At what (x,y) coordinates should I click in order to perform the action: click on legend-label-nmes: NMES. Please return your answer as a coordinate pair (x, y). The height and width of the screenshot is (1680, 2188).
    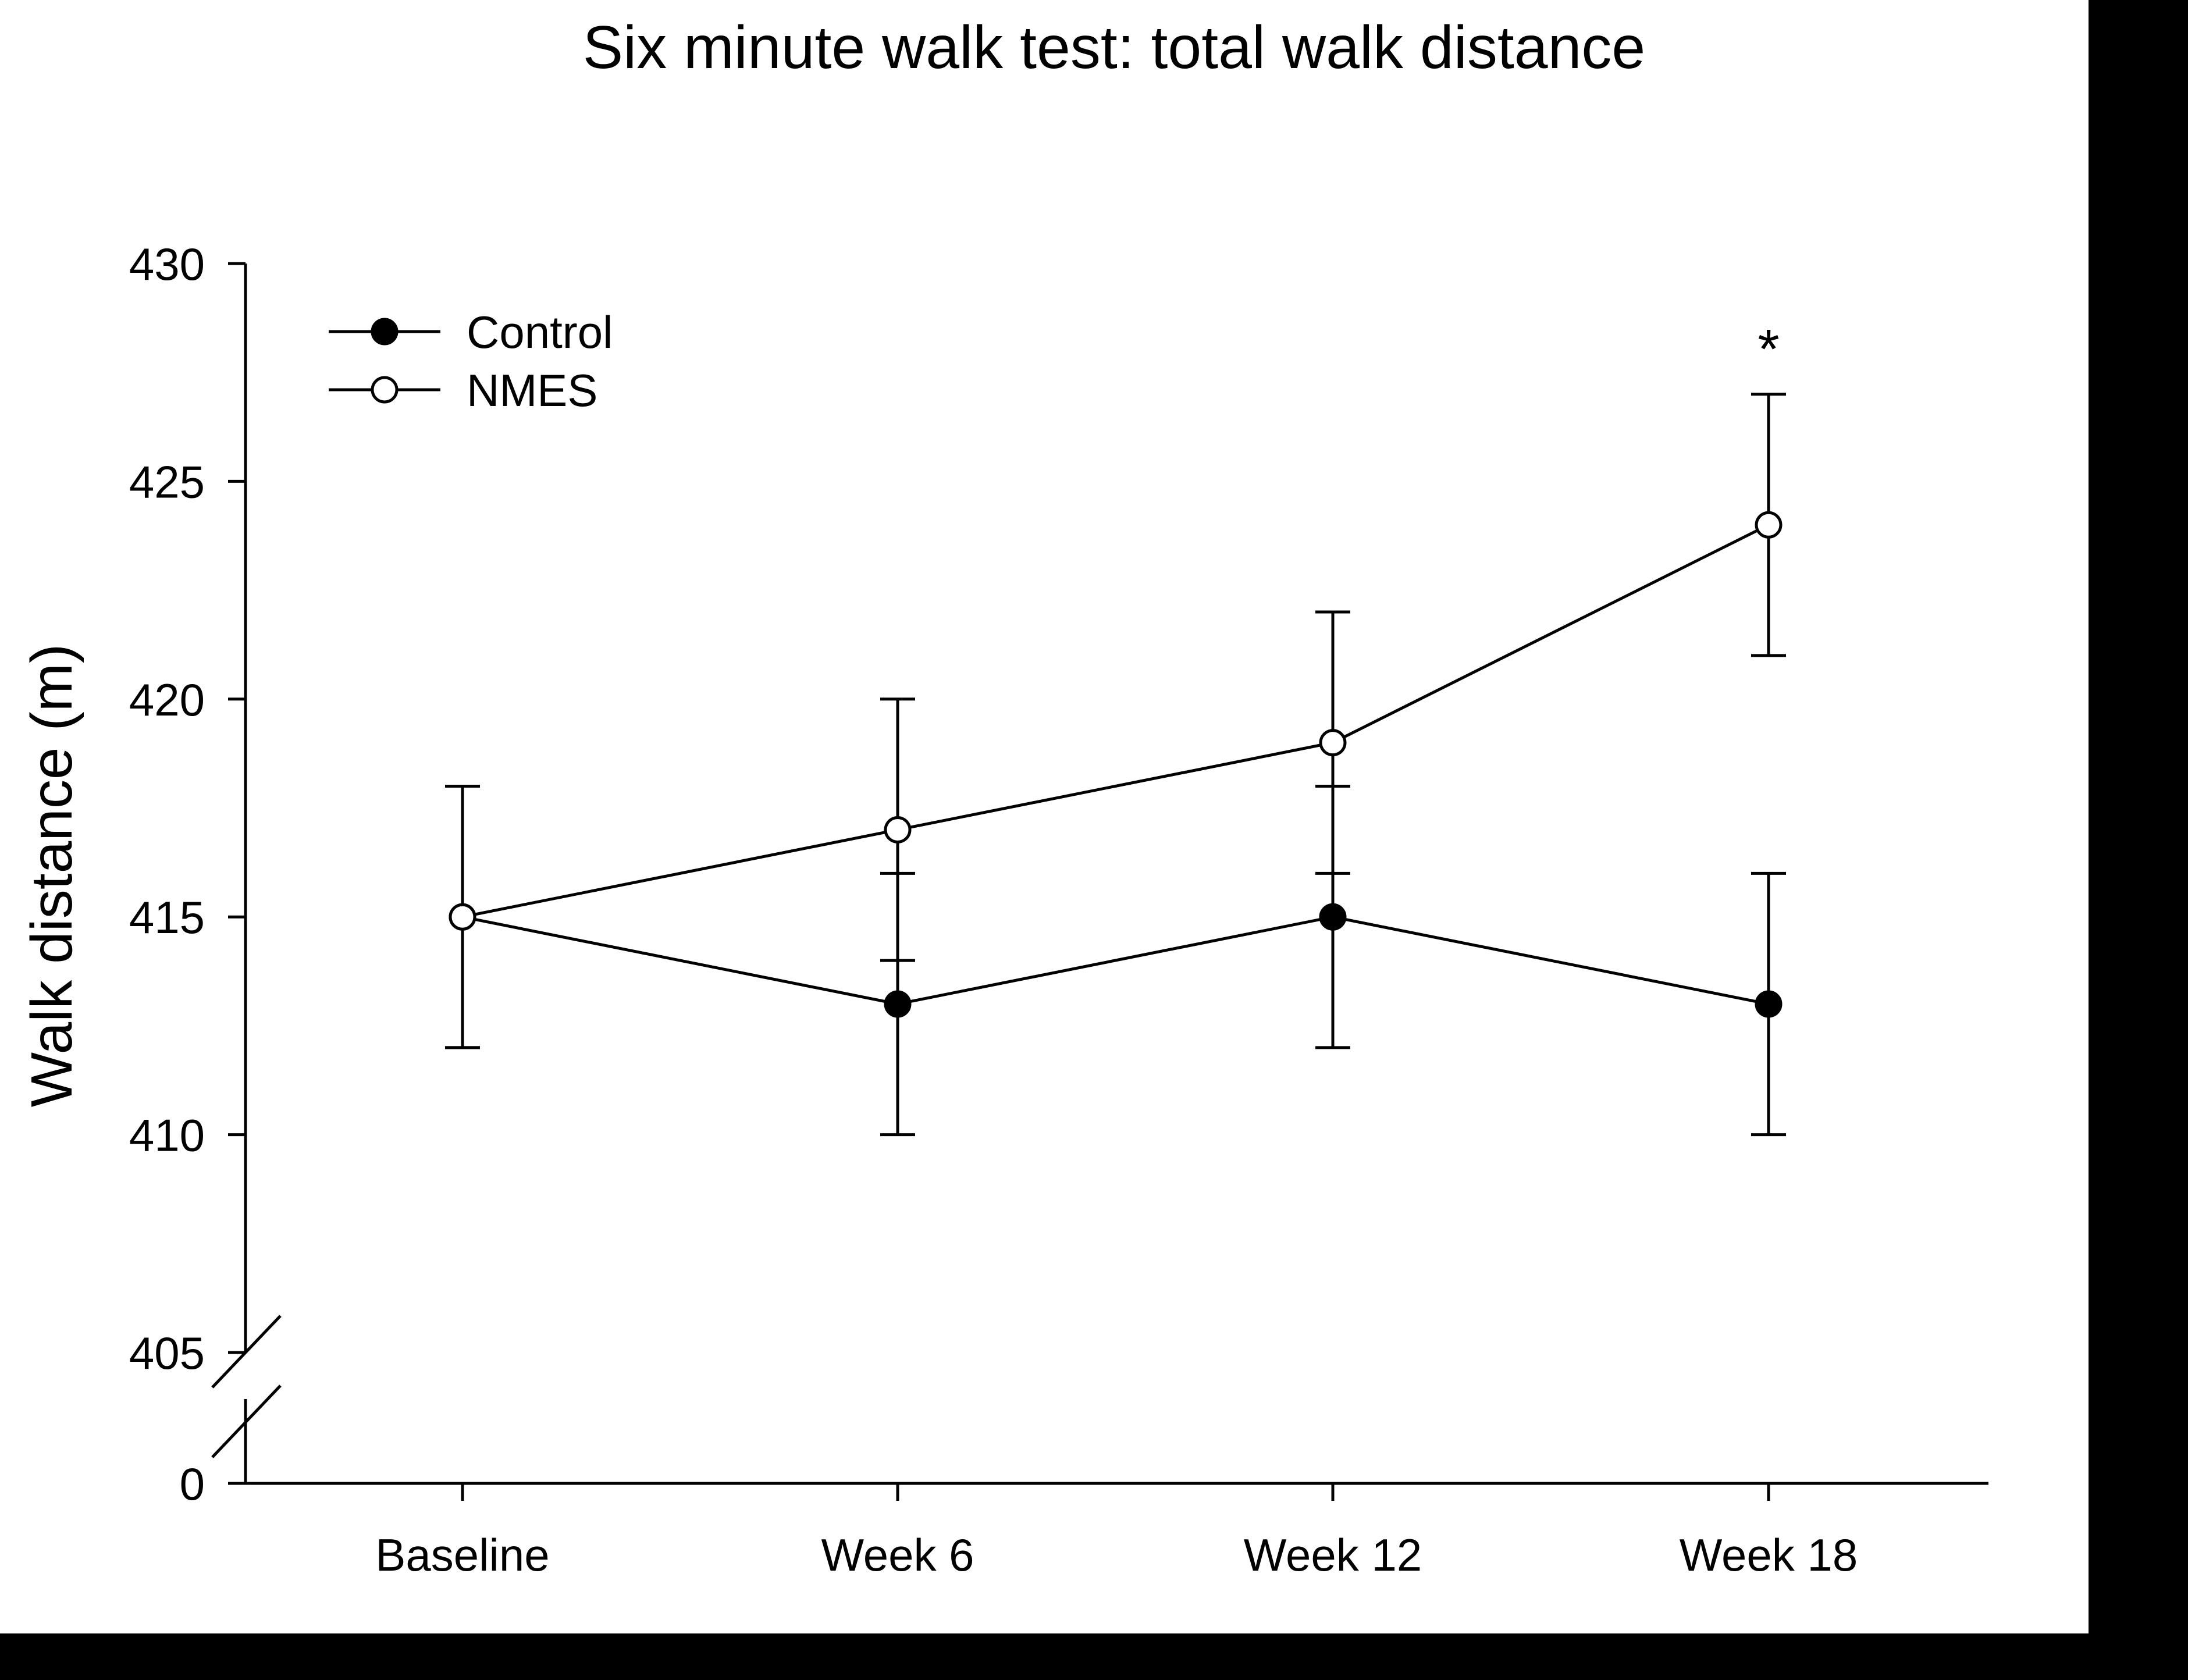
    Looking at the image, I should click on (532, 390).